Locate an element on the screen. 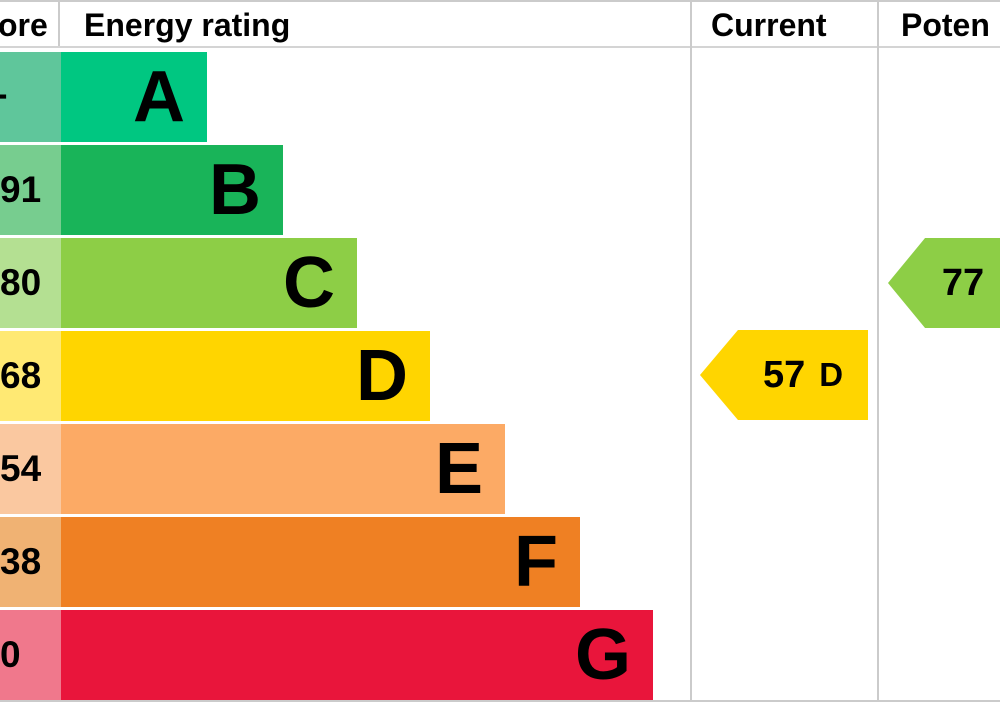 Image resolution: width=1000 pixels, height=707 pixels. band-b-score-cell: 91 is located at coordinates (30, 190).